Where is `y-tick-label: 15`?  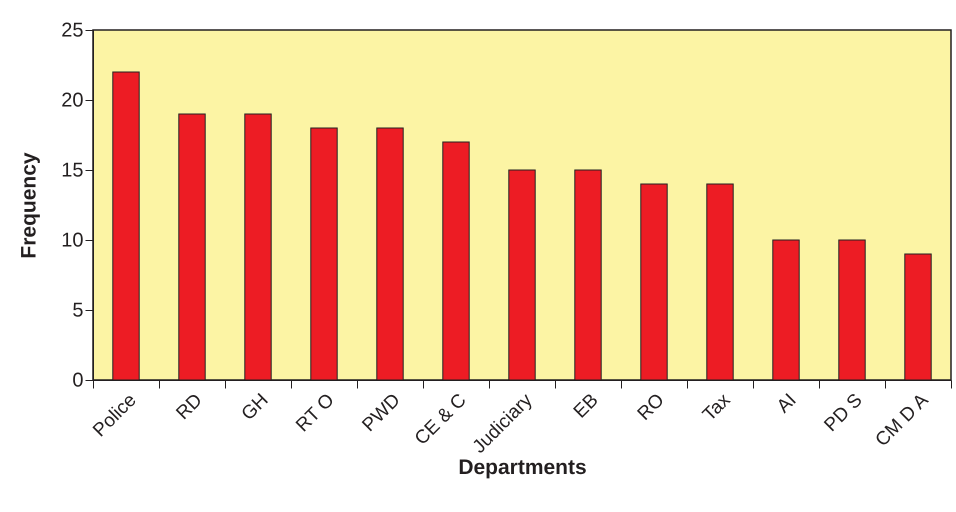
y-tick-label: 15 is located at coordinates (72, 171).